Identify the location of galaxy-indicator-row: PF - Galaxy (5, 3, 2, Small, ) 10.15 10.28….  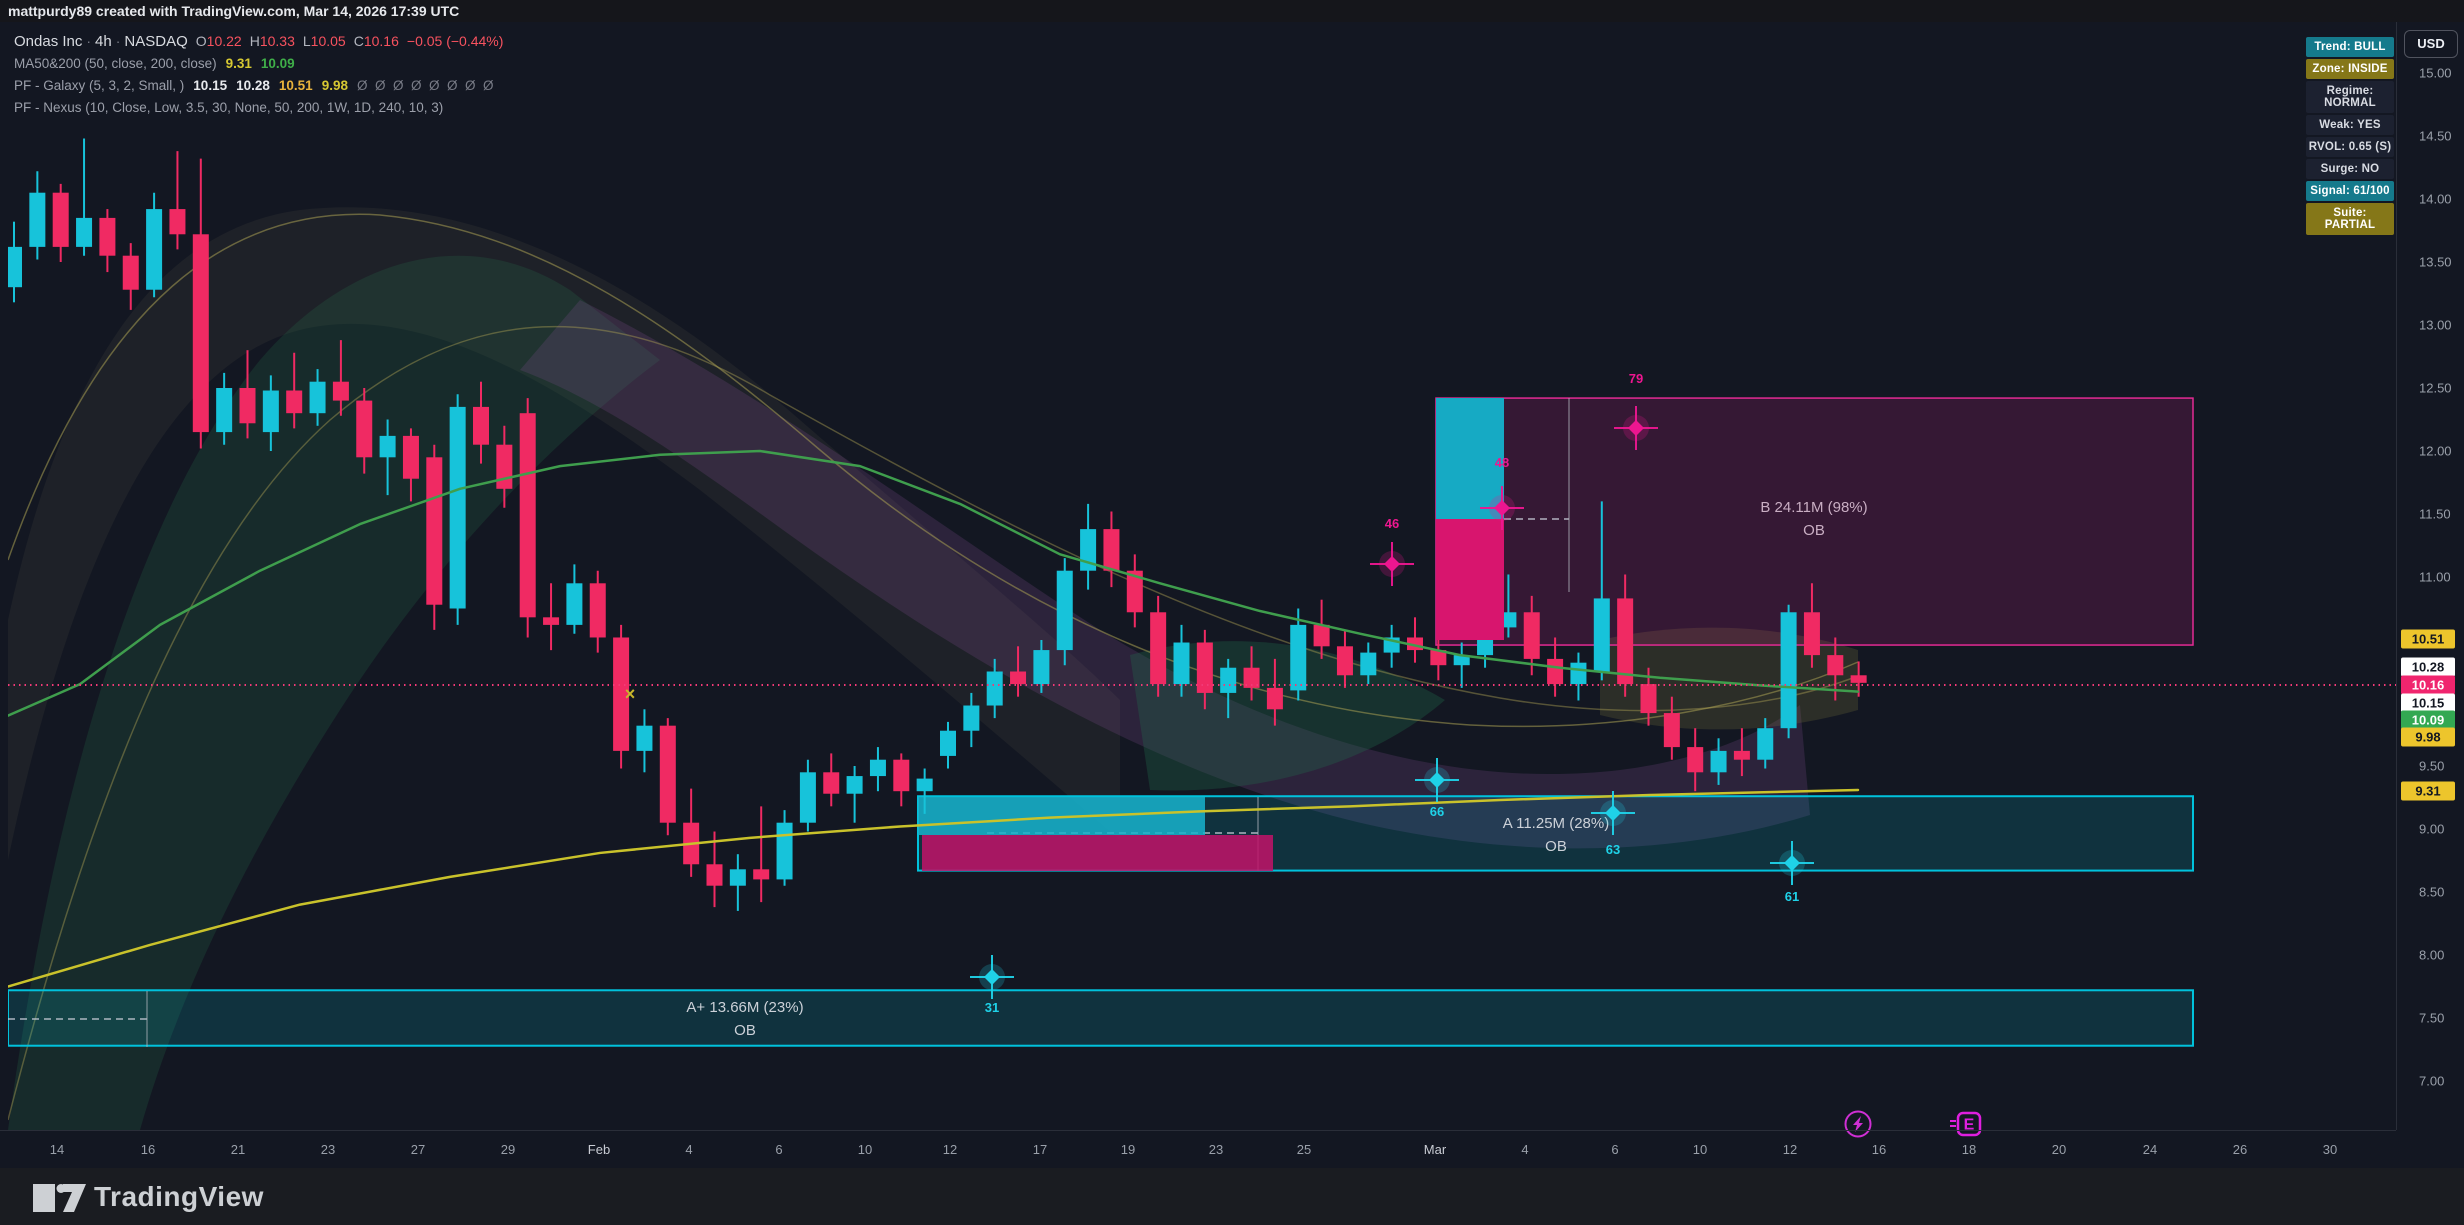
(258, 85).